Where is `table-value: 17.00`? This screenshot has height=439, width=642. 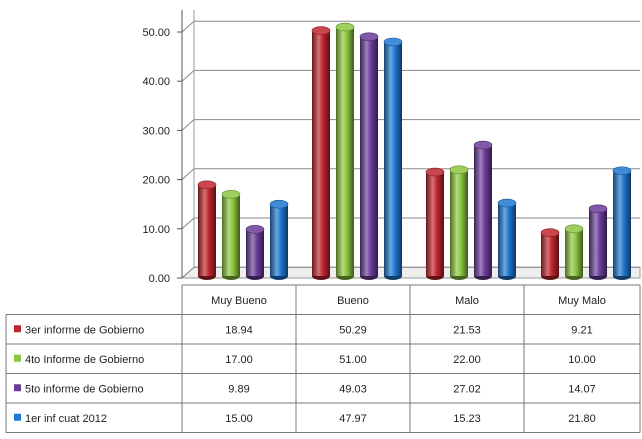
table-value: 17.00 is located at coordinates (239, 360).